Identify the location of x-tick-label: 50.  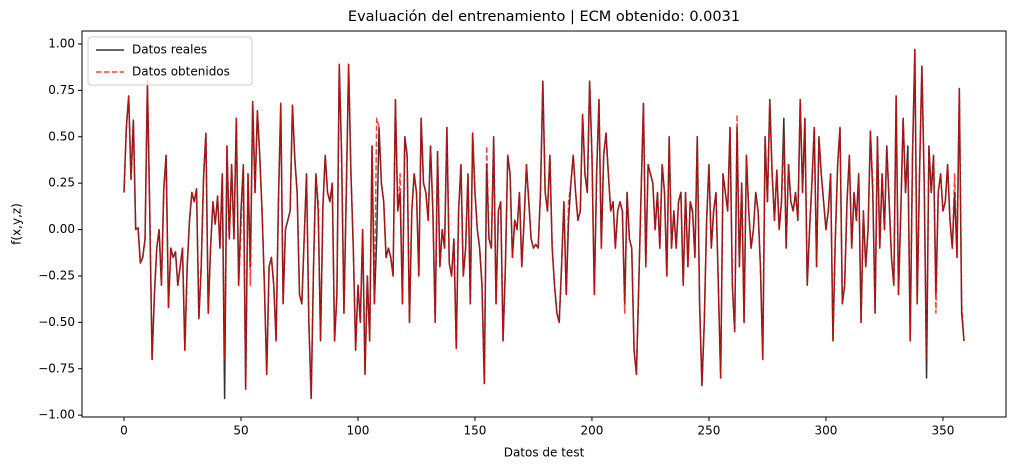
(240, 431).